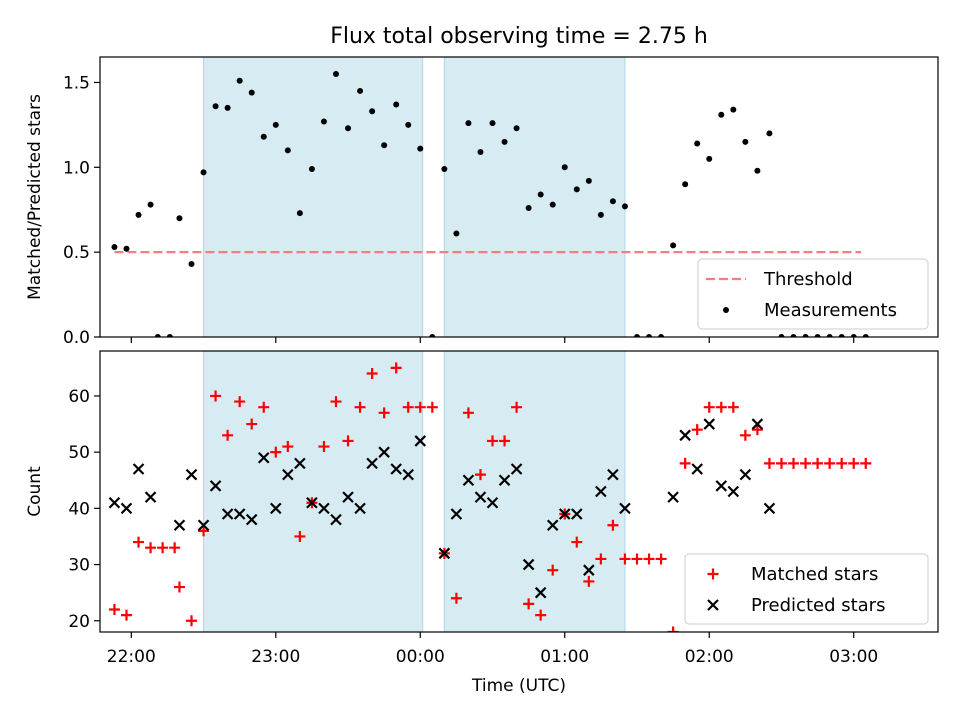 This screenshot has height=724, width=960. I want to click on y-tick-label: 30, so click(79, 566).